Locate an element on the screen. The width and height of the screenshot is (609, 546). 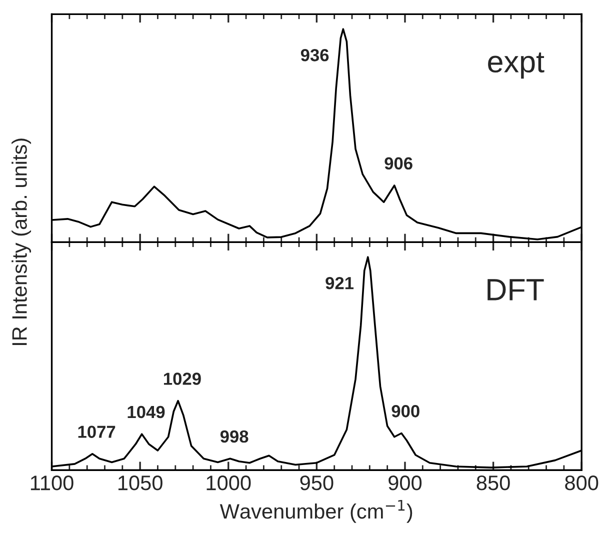
x-tick-label: 850 is located at coordinates (493, 483).